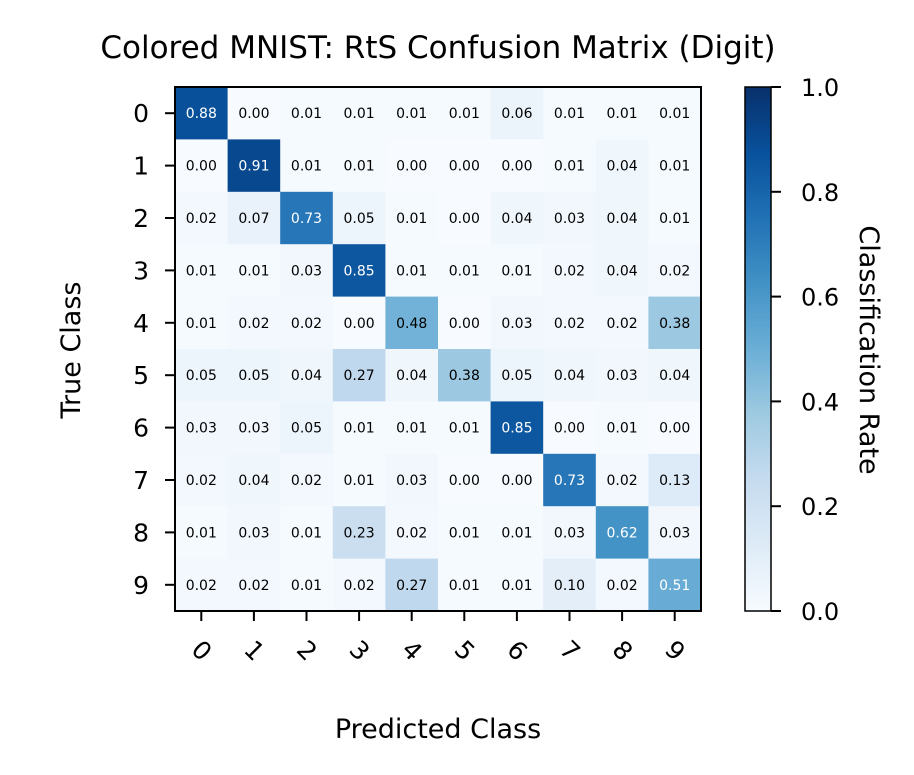 The image size is (914, 775). Describe the element at coordinates (141, 375) in the screenshot. I see `y-tick-label: 5` at that location.